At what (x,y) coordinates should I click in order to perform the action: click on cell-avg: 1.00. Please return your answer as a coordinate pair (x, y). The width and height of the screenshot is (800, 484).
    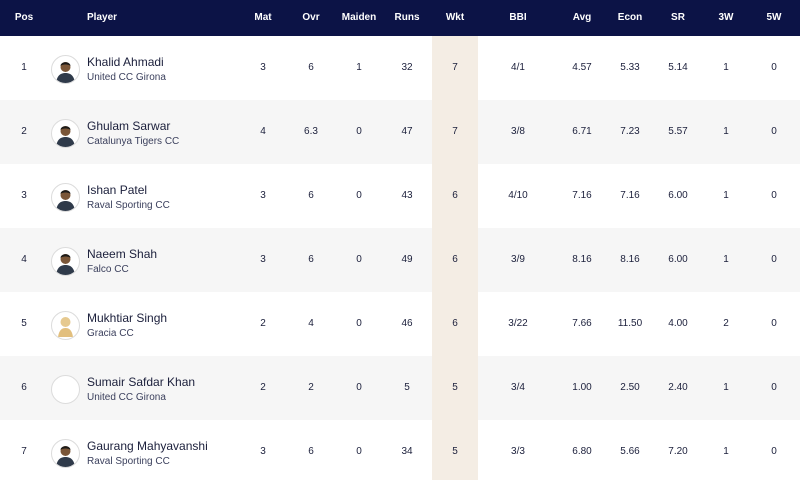
    Looking at the image, I should click on (582, 387).